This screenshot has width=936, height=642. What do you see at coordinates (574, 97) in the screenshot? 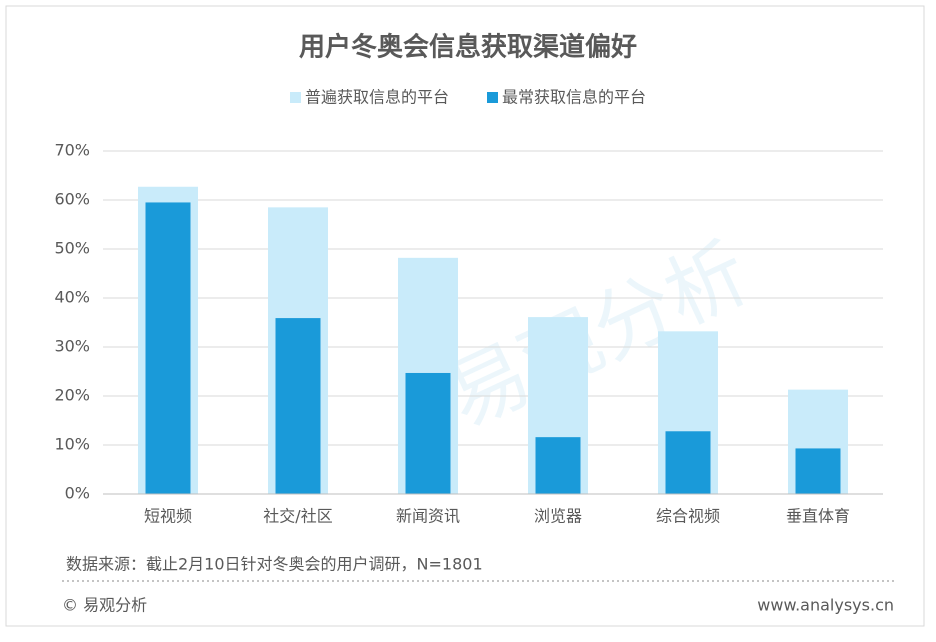
I see `legend-label: 最常获取信息的平台` at bounding box center [574, 97].